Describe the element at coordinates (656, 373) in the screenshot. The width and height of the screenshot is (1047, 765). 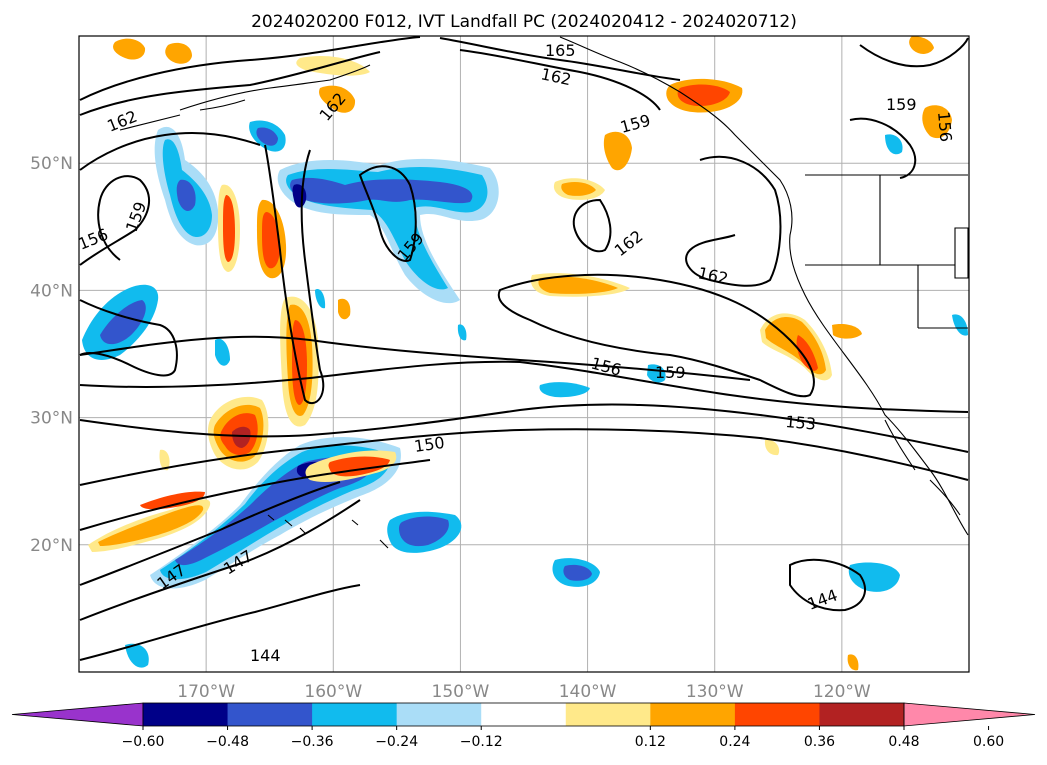
I see `negative-patch-mid-east` at that location.